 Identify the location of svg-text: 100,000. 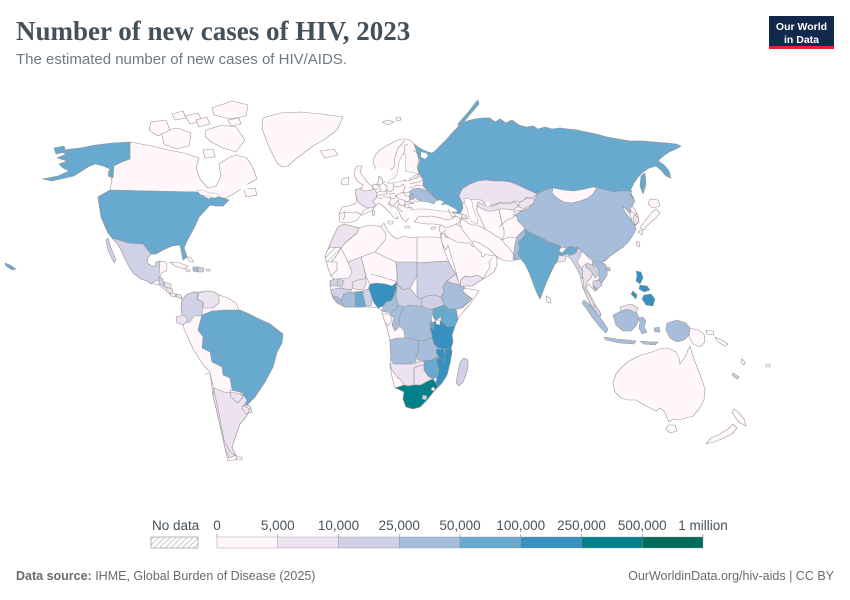
(520, 525).